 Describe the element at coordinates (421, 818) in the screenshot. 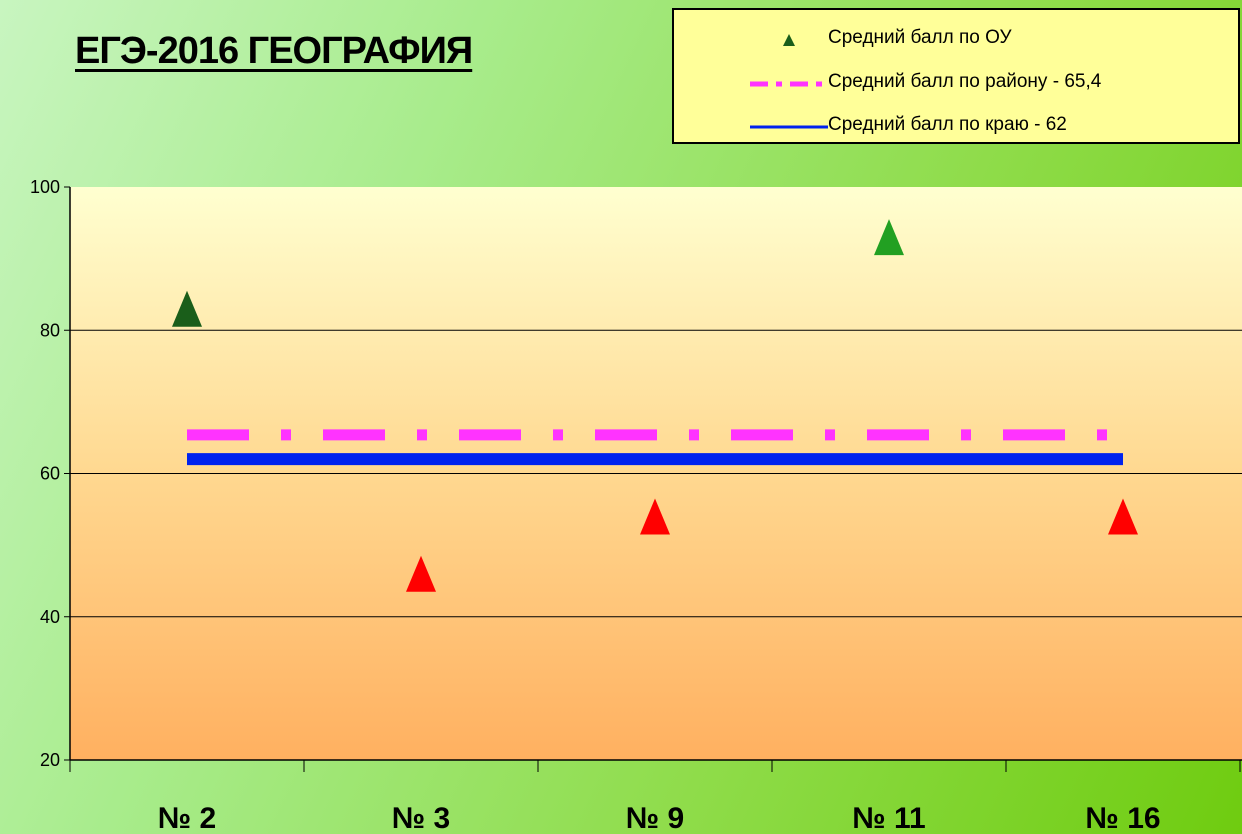

I see `x-tick-label: № 3` at that location.